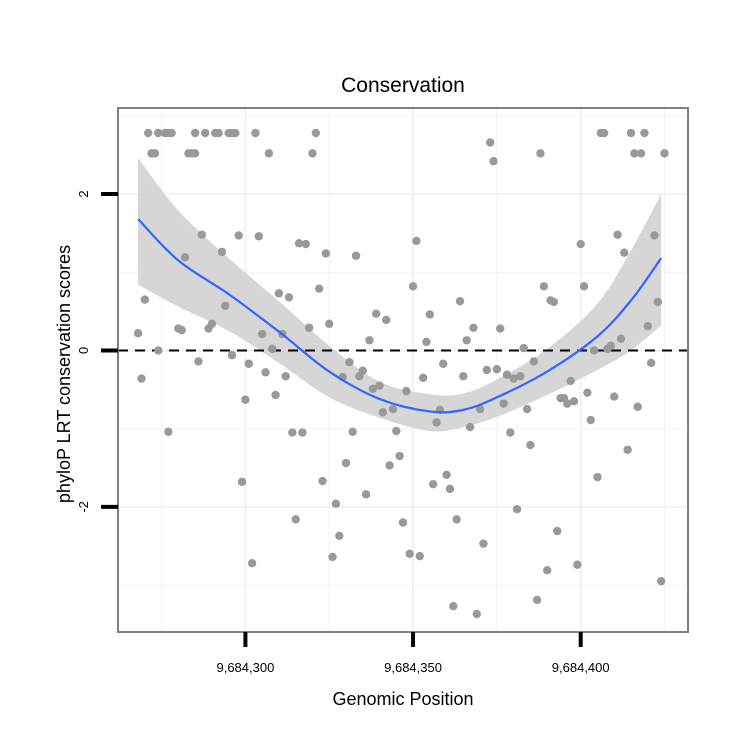 Image resolution: width=750 pixels, height=750 pixels. I want to click on y-tick-label: 2, so click(83, 193).